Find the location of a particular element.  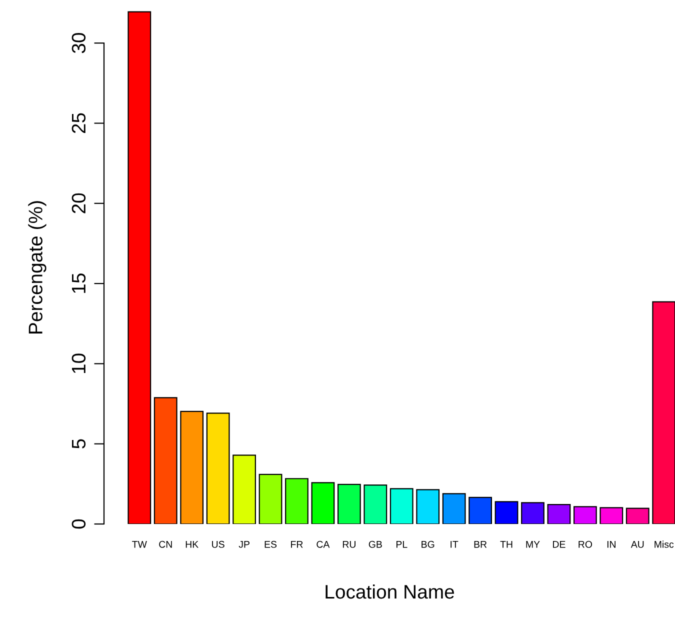

x-tick-label: PL is located at coordinates (402, 544).